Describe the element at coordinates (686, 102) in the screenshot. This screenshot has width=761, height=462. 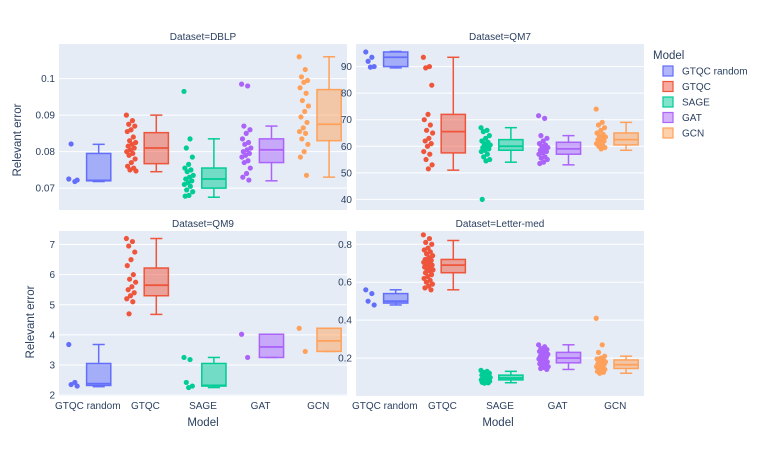
I see `legend-entry-sage: SAGE` at that location.